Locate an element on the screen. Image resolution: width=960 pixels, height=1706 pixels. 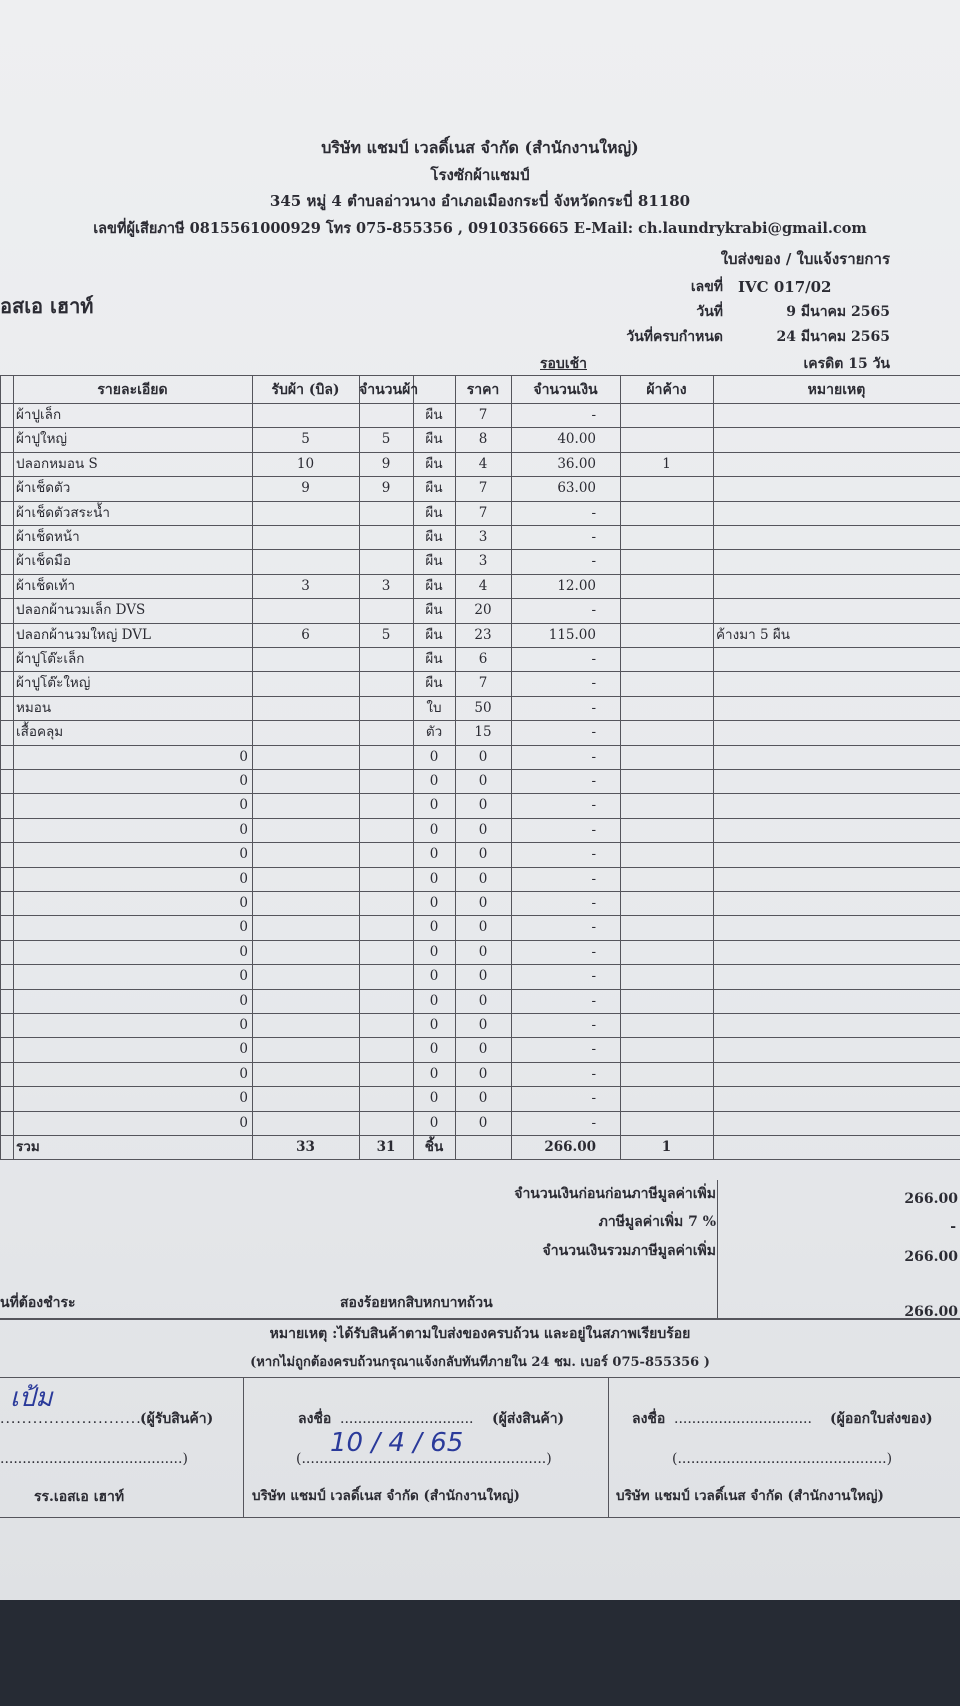
receiver-name: รร.เอสเอ เฮาท์ is located at coordinates (79, 1497).